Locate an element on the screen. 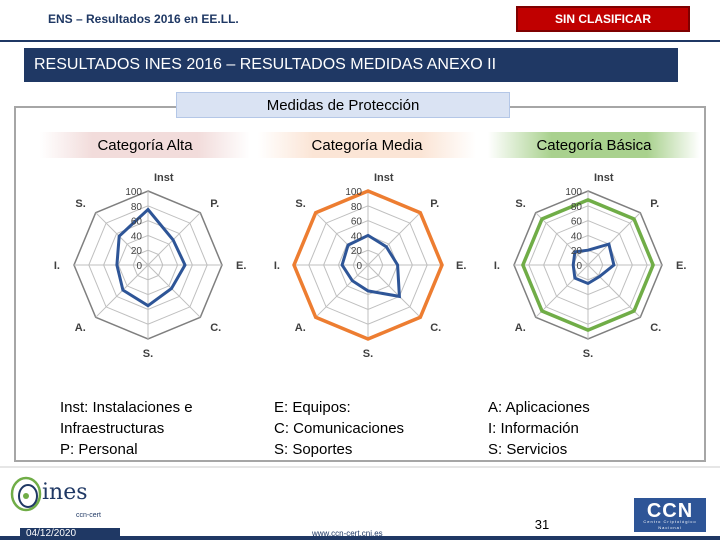  radar-chart-media: 100 80 60 40 20 0 Inst P. E. C. S. A. I. S. is located at coordinates (370, 266).